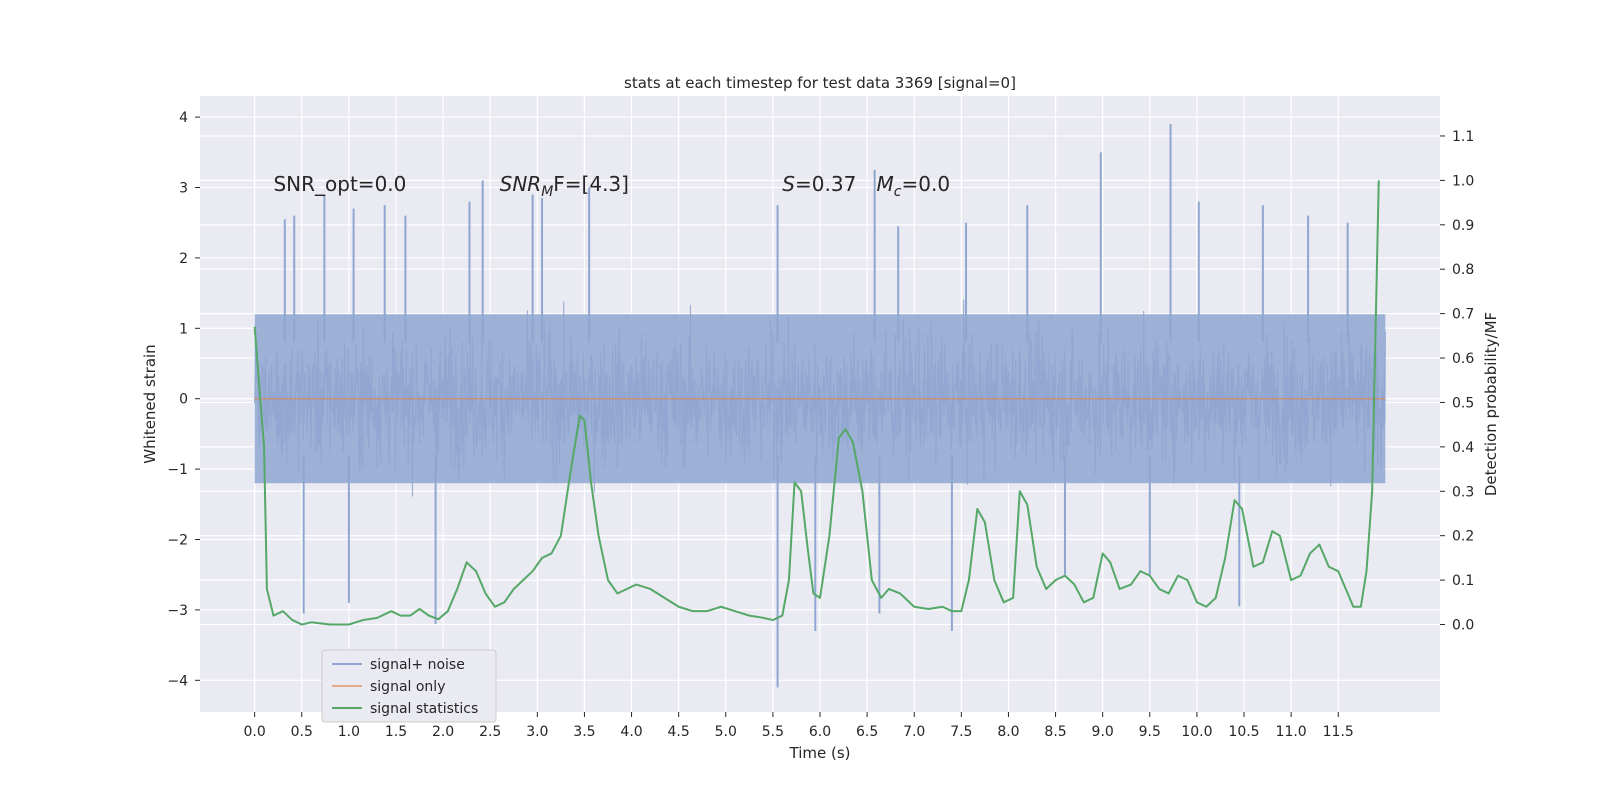 This screenshot has height=800, width=1600. I want to click on y2-tick-label: 1.1, so click(1463, 137).